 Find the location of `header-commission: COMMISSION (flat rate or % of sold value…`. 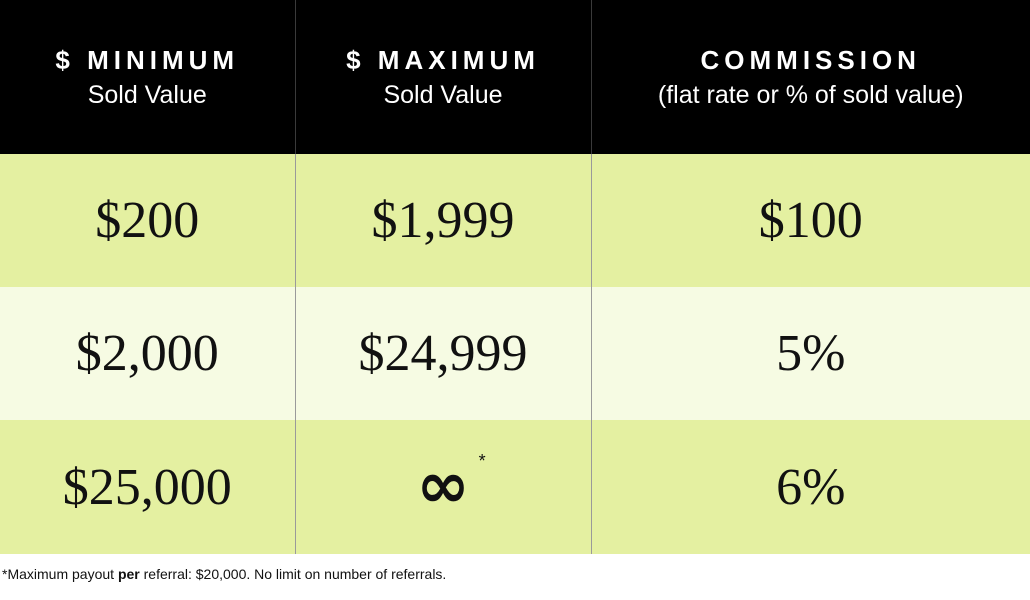

header-commission: COMMISSION (flat rate or % of sold value… is located at coordinates (810, 77).